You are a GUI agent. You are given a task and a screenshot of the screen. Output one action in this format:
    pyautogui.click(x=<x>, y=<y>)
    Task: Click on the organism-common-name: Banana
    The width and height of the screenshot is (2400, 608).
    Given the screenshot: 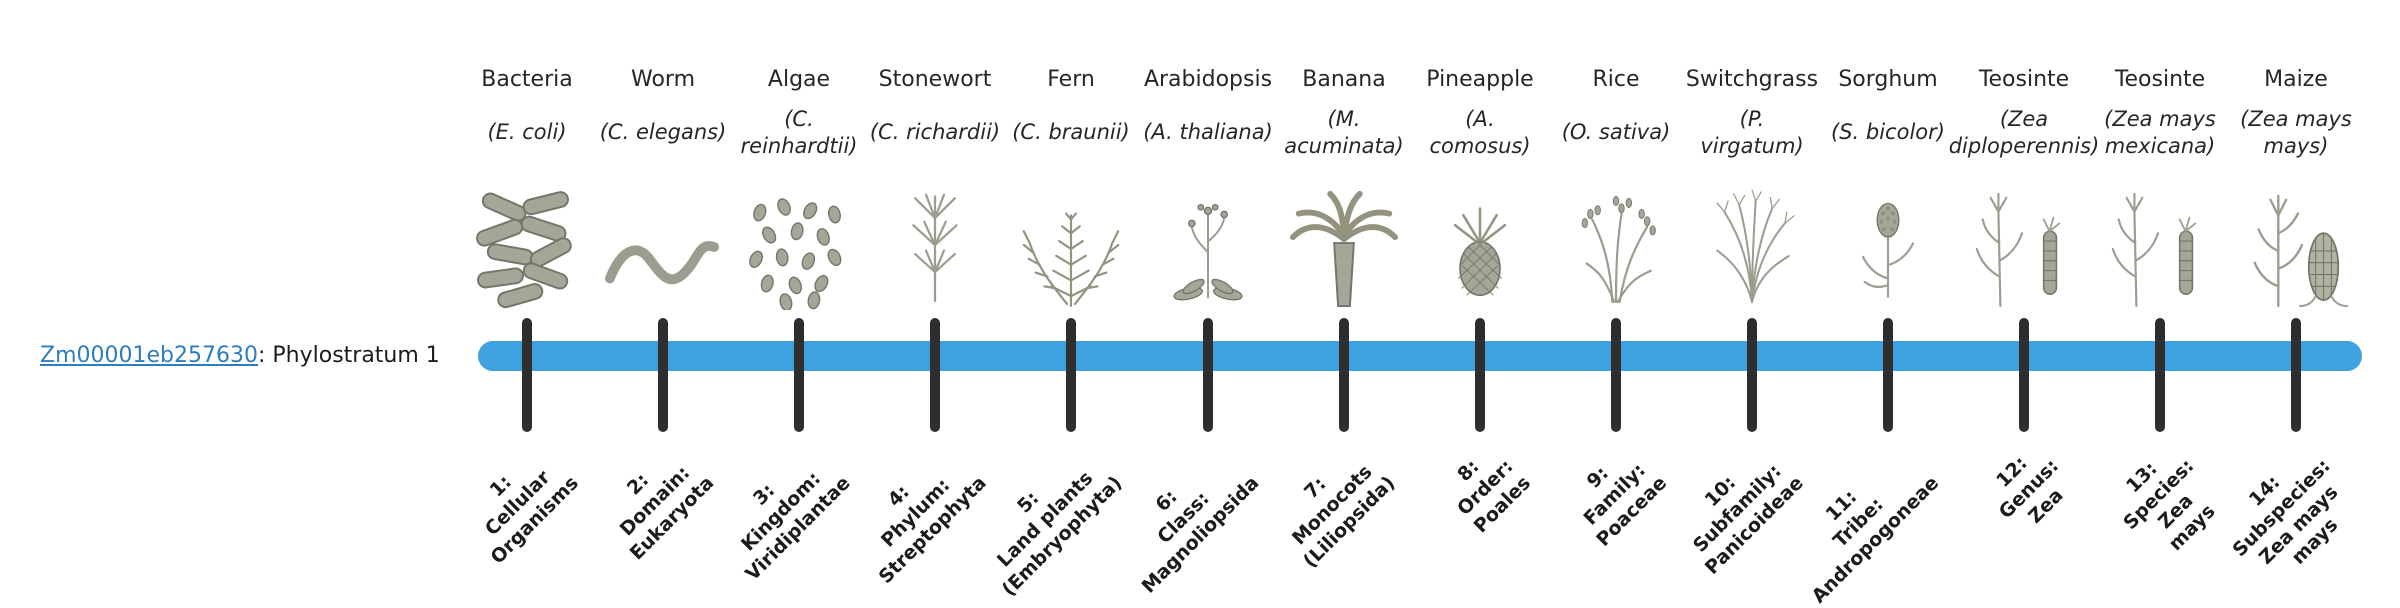 What is the action you would take?
    pyautogui.click(x=1344, y=79)
    